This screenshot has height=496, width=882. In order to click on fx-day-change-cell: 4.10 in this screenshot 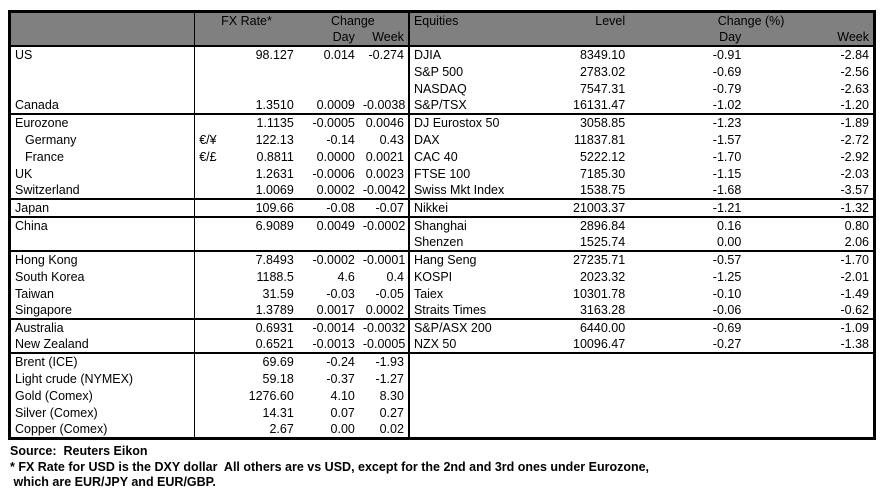, I will do `click(342, 395)`.